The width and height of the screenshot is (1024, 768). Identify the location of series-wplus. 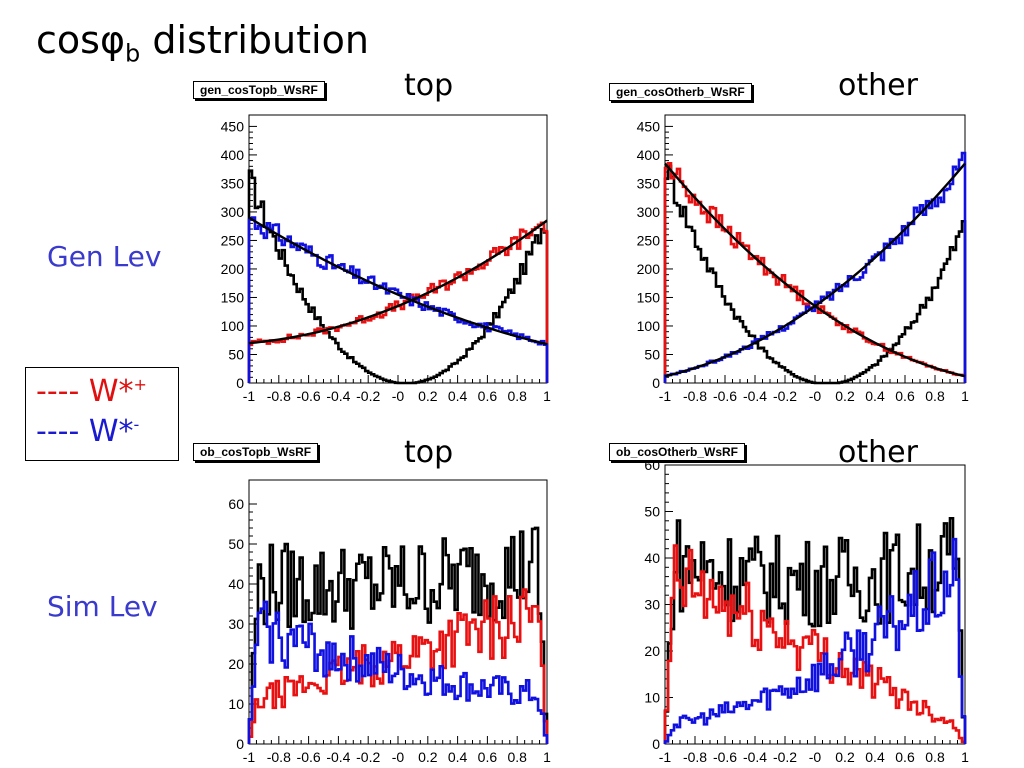
(815, 644).